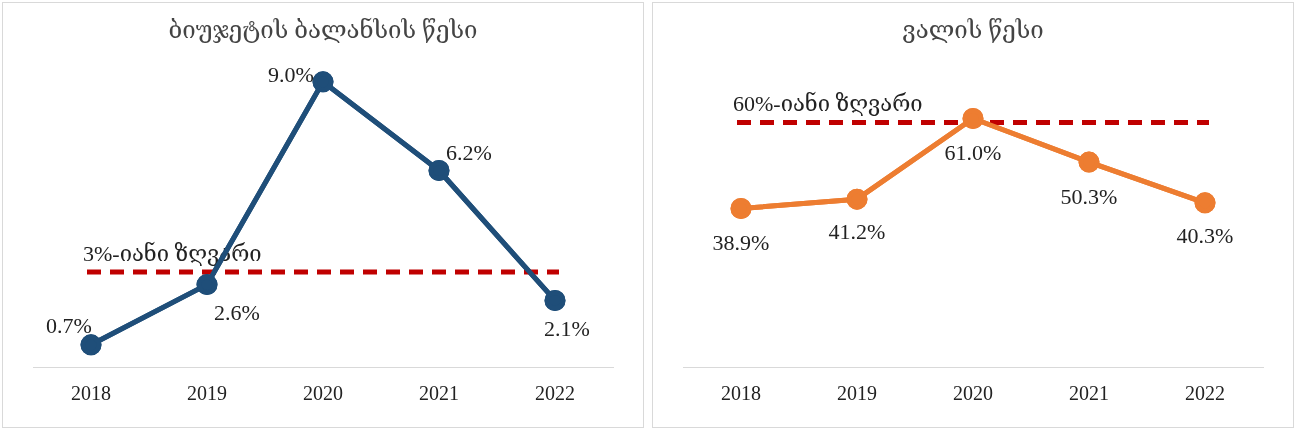  I want to click on data-label: 9.0%, so click(291, 74).